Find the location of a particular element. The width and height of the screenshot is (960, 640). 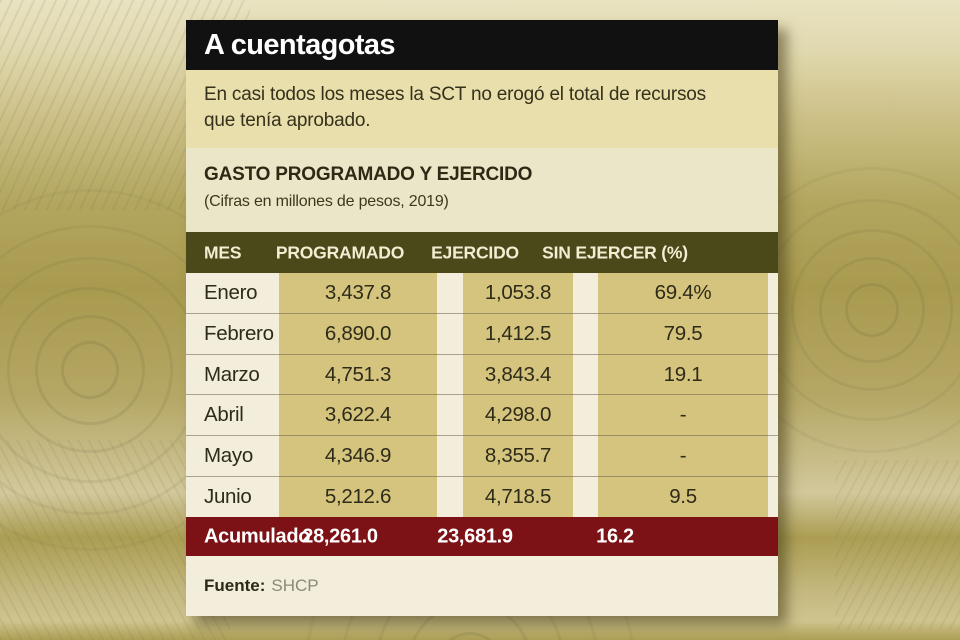

total-label: Acumulado is located at coordinates (257, 536).